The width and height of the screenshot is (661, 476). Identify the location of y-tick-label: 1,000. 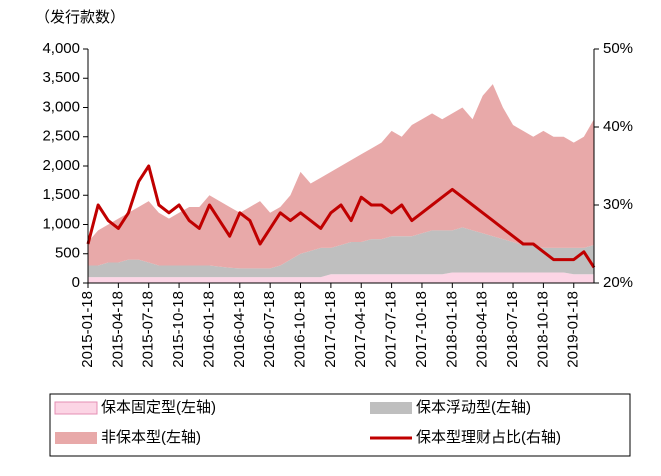
(61, 223).